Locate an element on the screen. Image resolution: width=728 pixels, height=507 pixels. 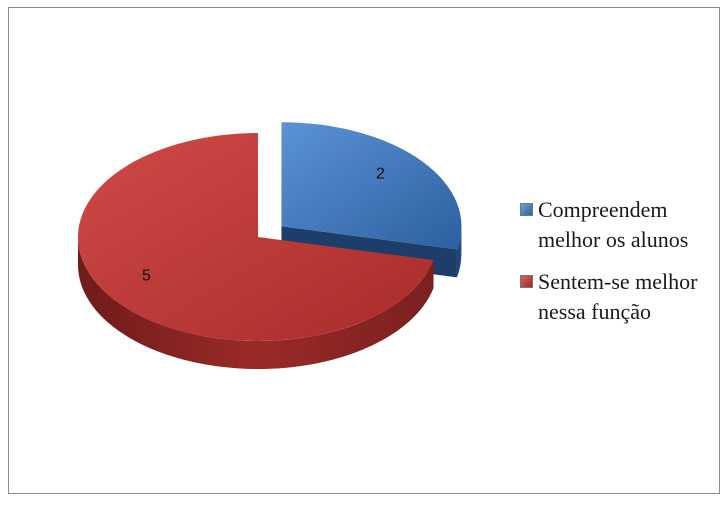
legend-label-line2: nessa função is located at coordinates (595, 311).